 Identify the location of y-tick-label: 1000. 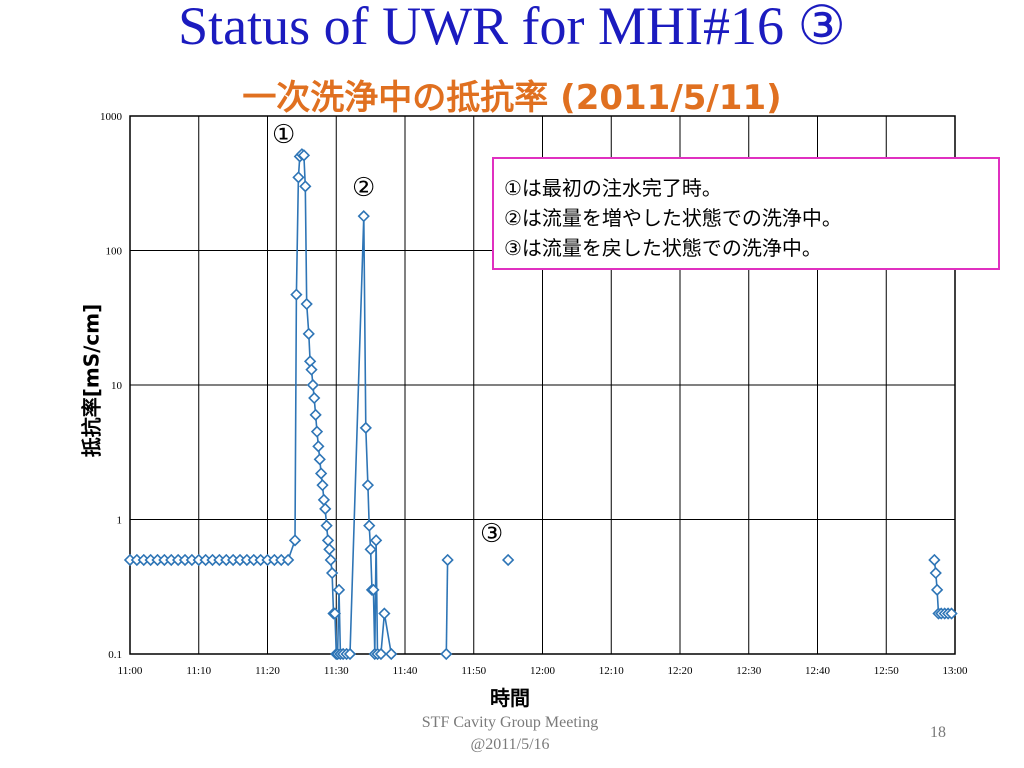
(111, 117).